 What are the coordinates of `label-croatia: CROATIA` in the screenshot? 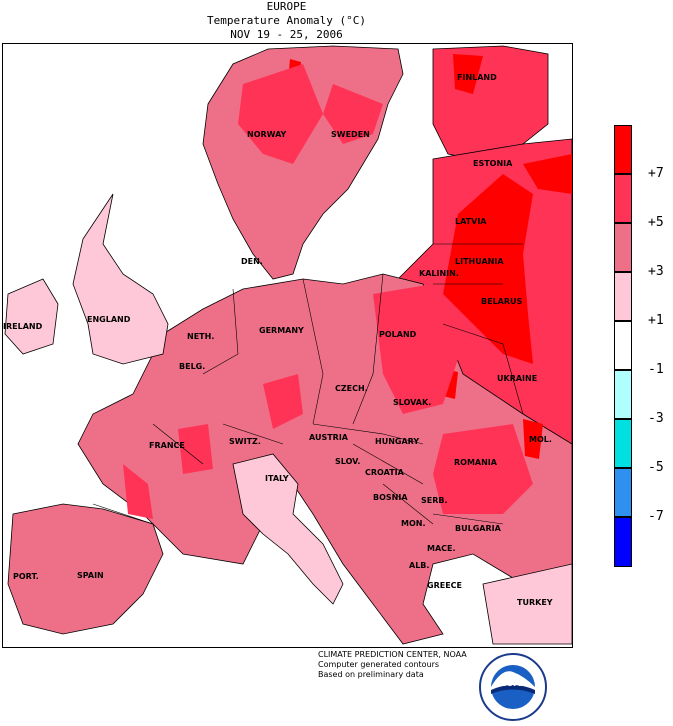 It's located at (384, 472).